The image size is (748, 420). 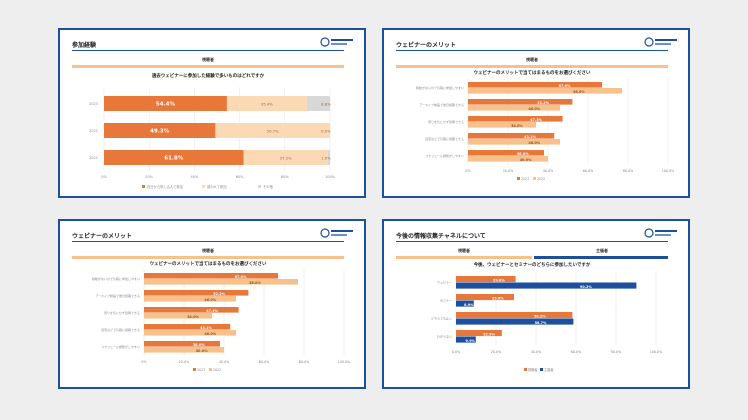 What do you see at coordinates (601, 257) in the screenshot?
I see `segment-bar-host` at bounding box center [601, 257].